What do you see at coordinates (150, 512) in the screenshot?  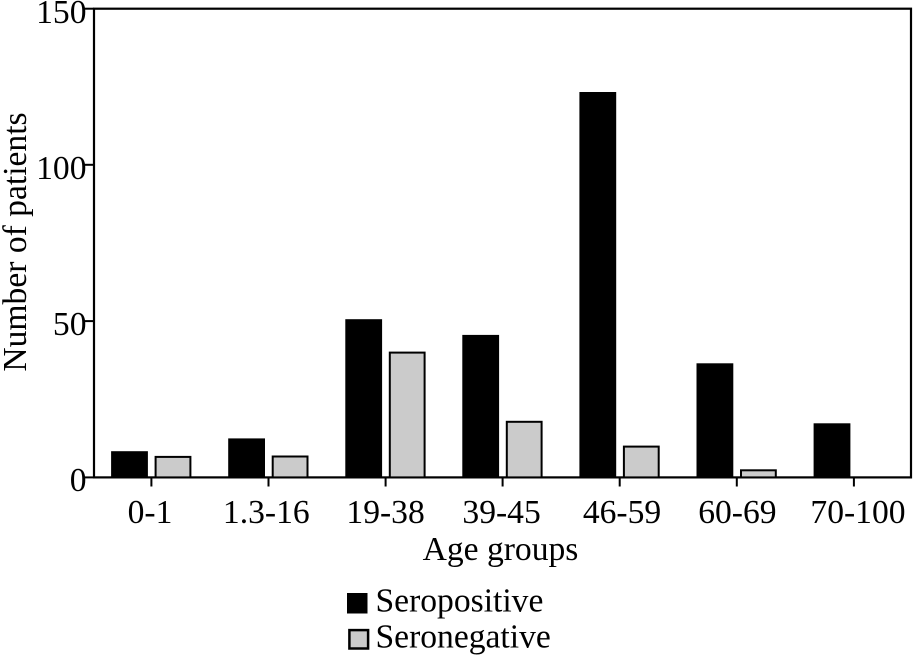 I see `svg-text: 0-1` at bounding box center [150, 512].